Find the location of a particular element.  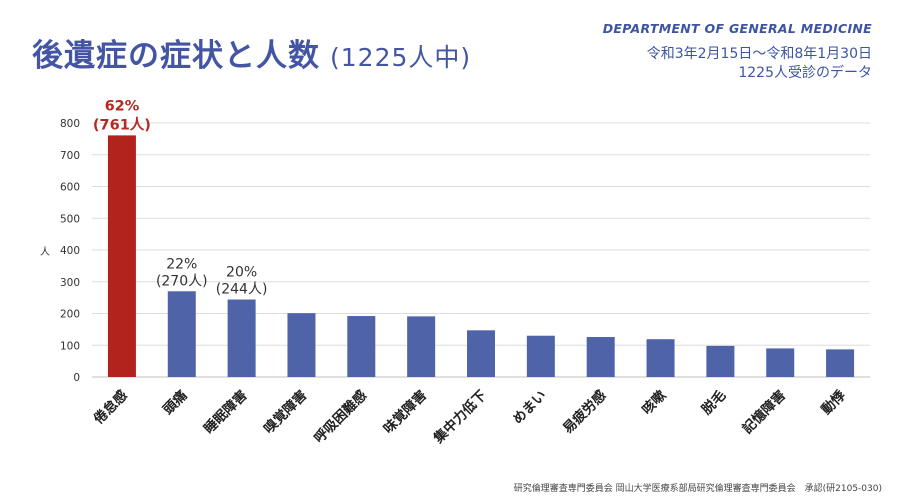

title-subtitle: (1225人中) is located at coordinates (401, 57).